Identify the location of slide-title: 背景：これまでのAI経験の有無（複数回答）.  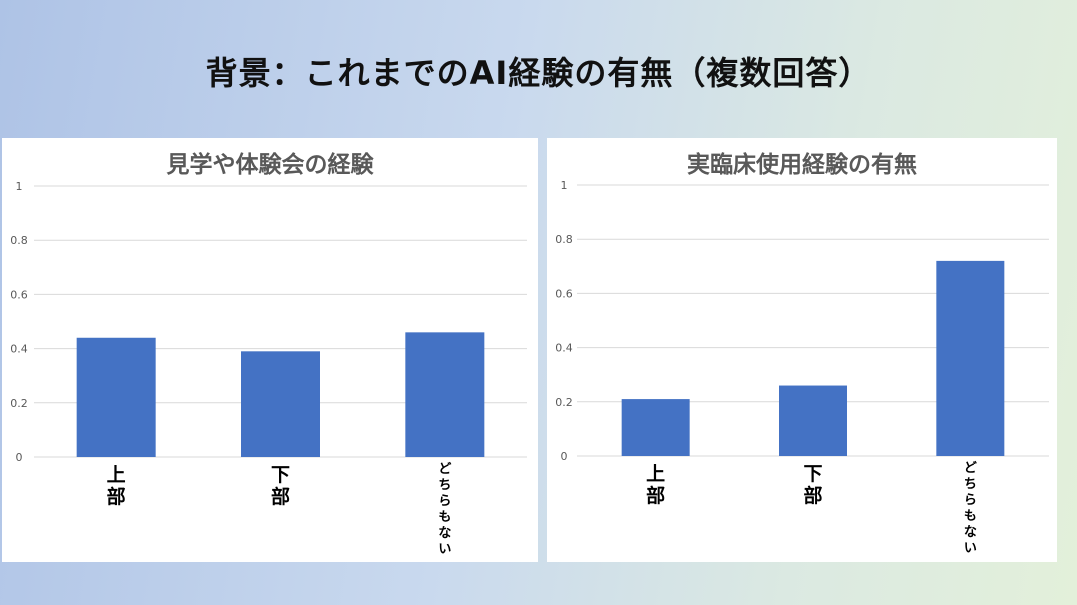
(538, 73).